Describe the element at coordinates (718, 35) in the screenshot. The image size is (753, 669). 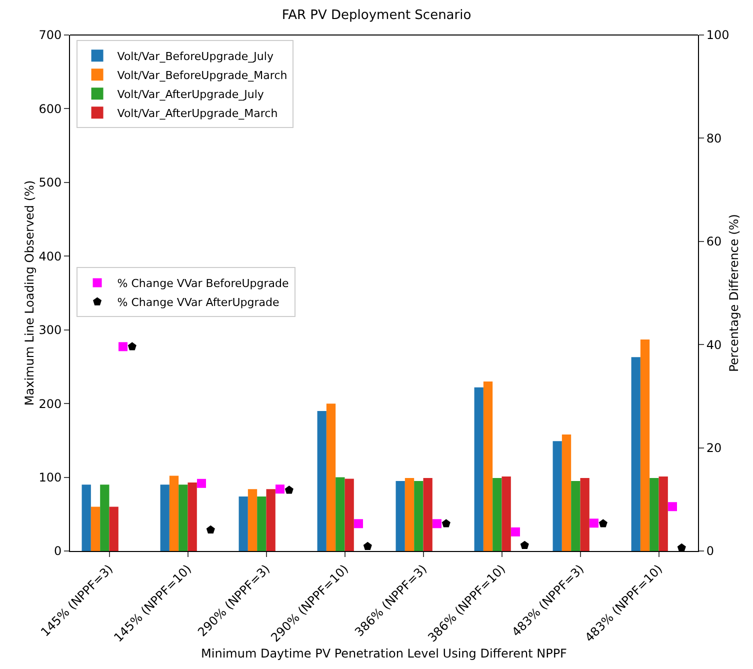
I see `y2-tick-label: 100` at that location.